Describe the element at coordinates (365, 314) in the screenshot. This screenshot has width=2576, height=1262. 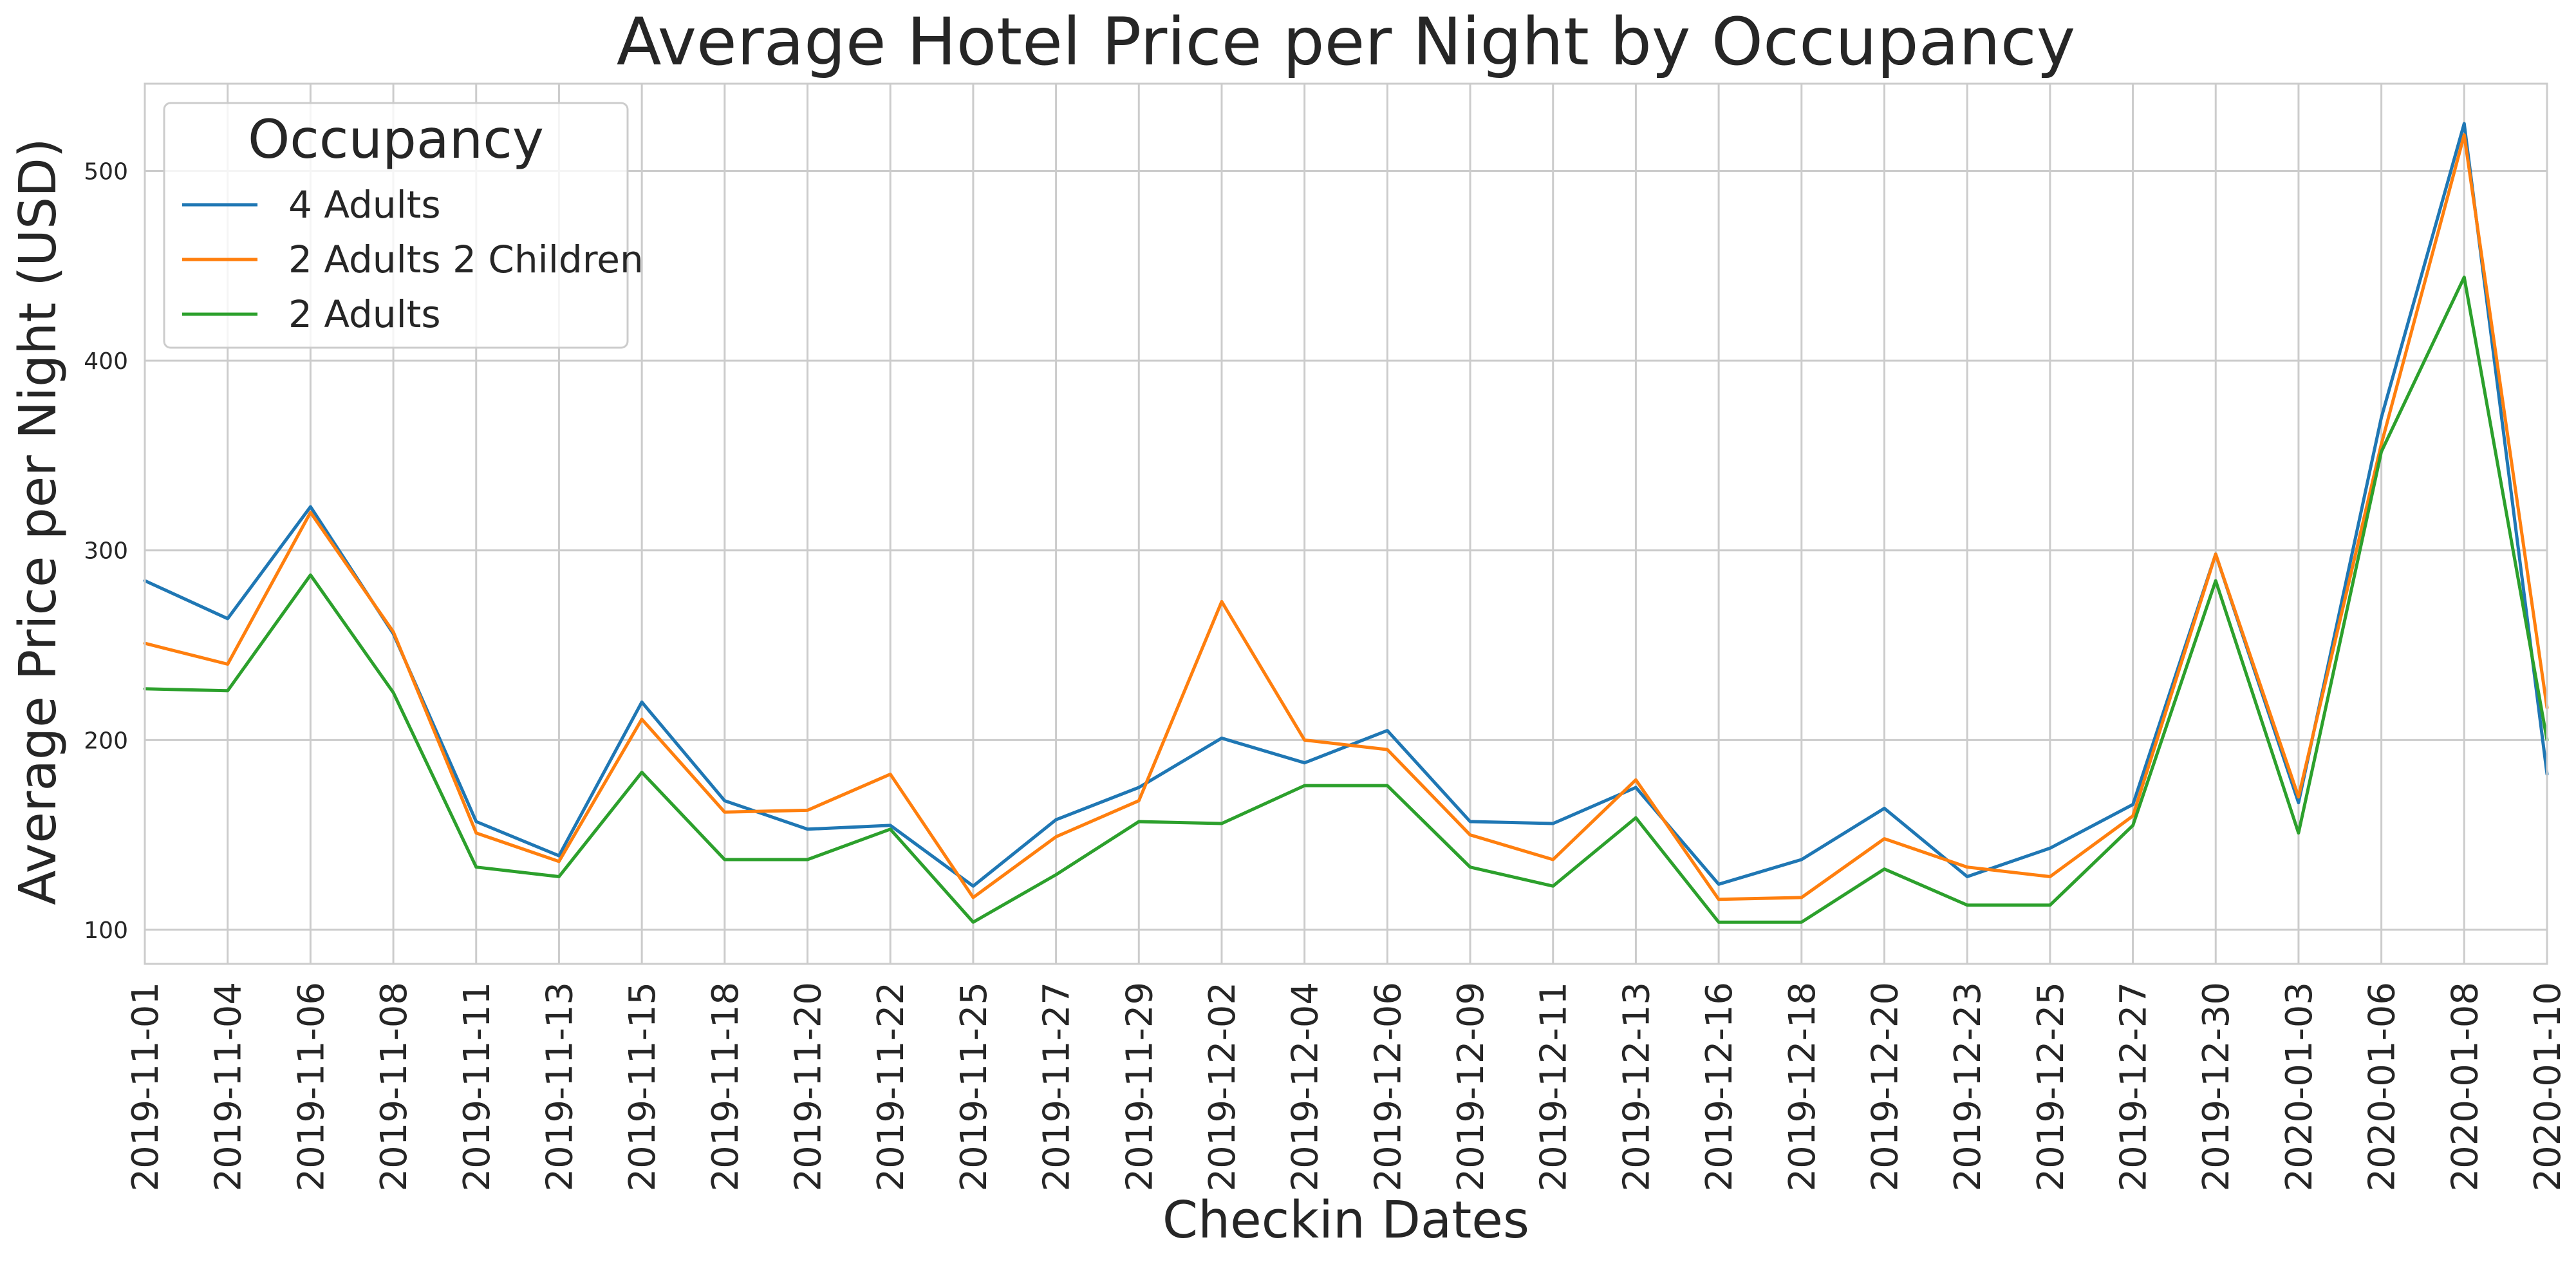
I see `legend-label: 2 Adults` at that location.